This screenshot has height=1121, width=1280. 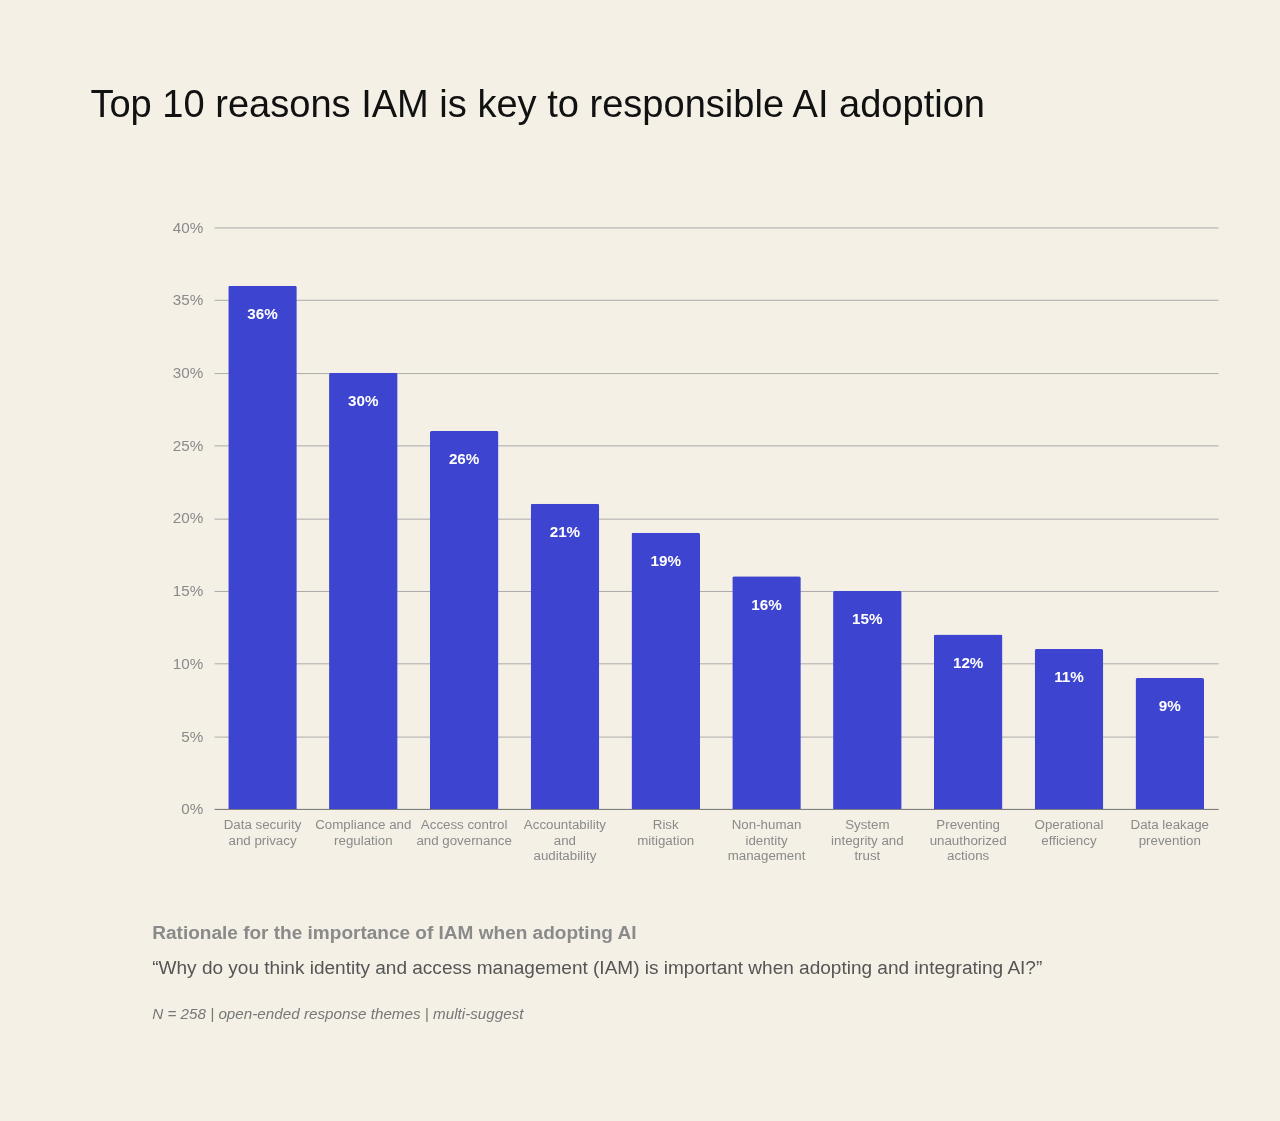 I want to click on x-tick-label: Non-human identity management, so click(x=766, y=840).